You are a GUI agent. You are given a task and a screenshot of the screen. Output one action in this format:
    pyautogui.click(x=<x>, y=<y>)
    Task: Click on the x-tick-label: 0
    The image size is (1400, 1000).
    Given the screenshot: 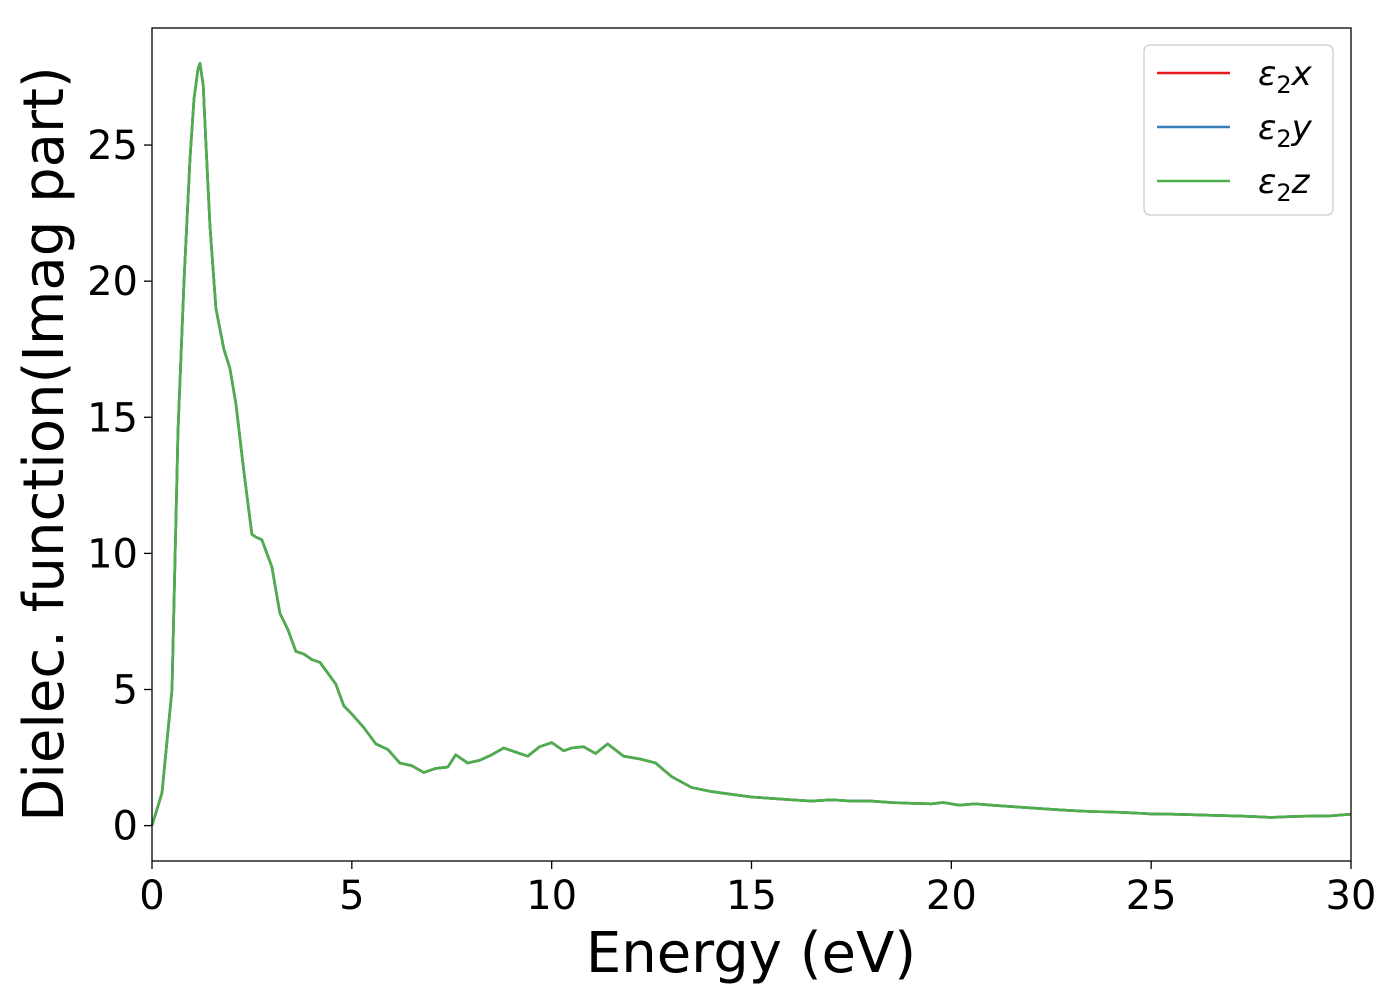 What is the action you would take?
    pyautogui.click(x=151, y=896)
    